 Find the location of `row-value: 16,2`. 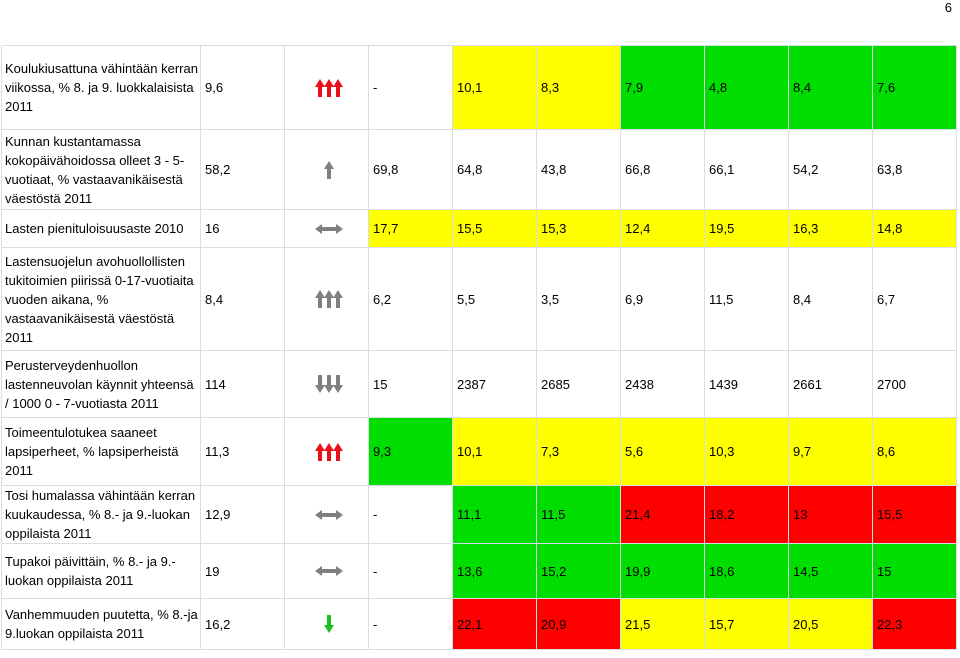

row-value: 16,2 is located at coordinates (242, 624).